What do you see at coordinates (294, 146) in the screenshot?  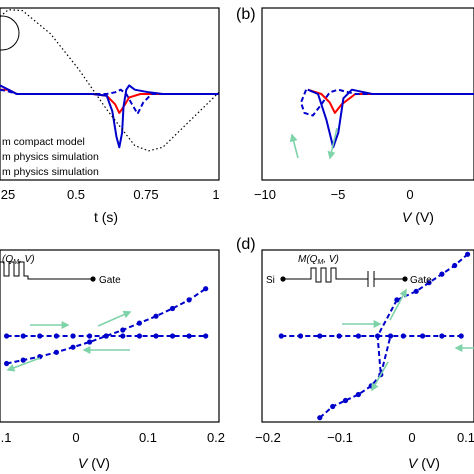 I see `b-arrow-up` at bounding box center [294, 146].